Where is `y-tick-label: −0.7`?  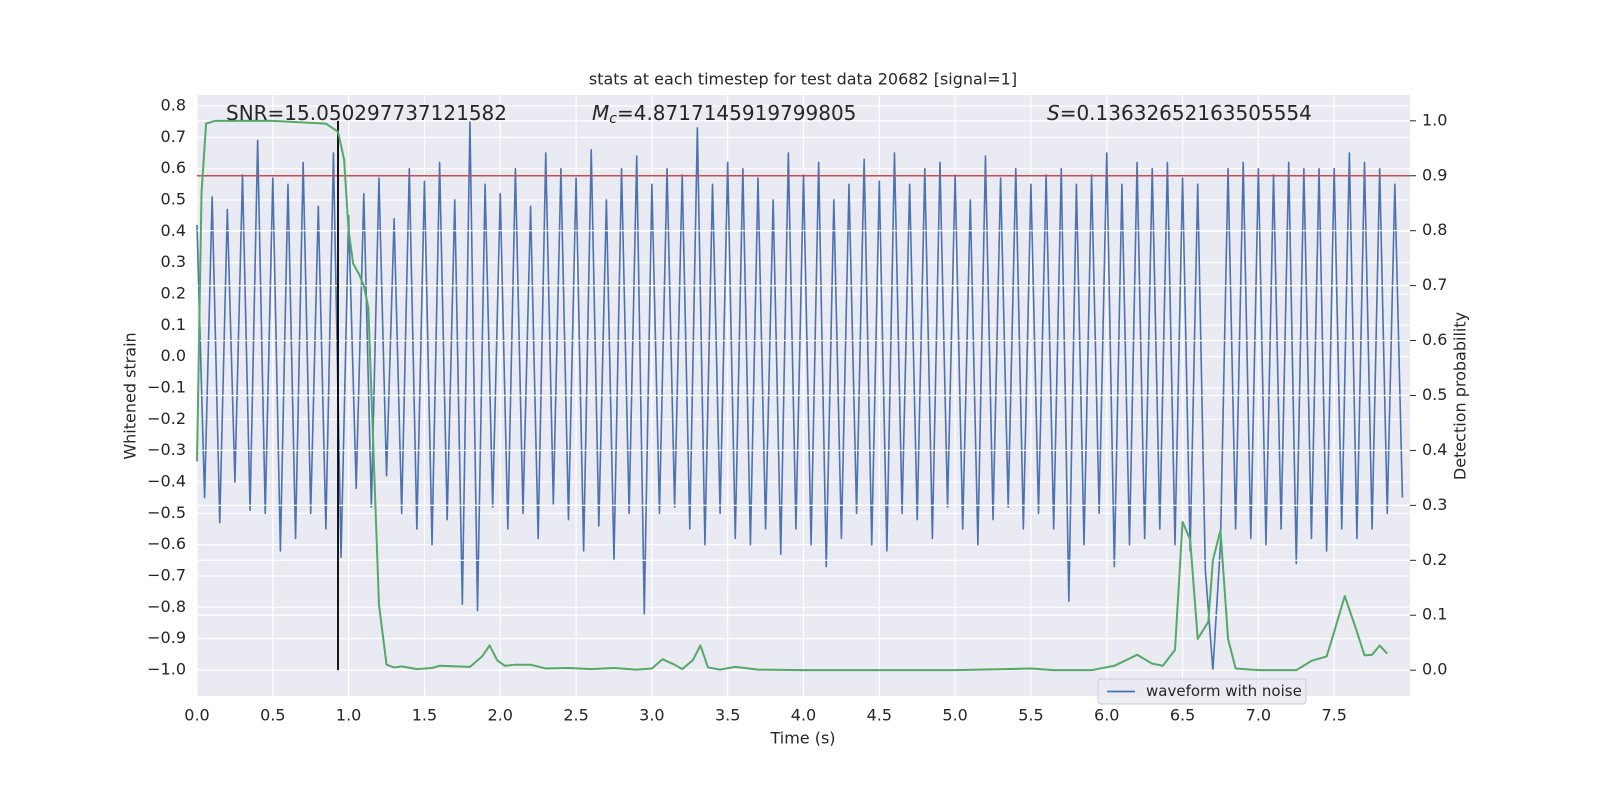 y-tick-label: −0.7 is located at coordinates (166, 574).